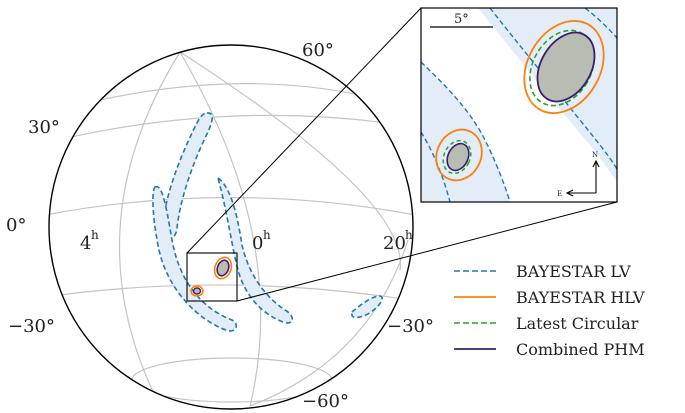  Describe the element at coordinates (577, 323) in the screenshot. I see `legend-label: Latest Circular` at that location.